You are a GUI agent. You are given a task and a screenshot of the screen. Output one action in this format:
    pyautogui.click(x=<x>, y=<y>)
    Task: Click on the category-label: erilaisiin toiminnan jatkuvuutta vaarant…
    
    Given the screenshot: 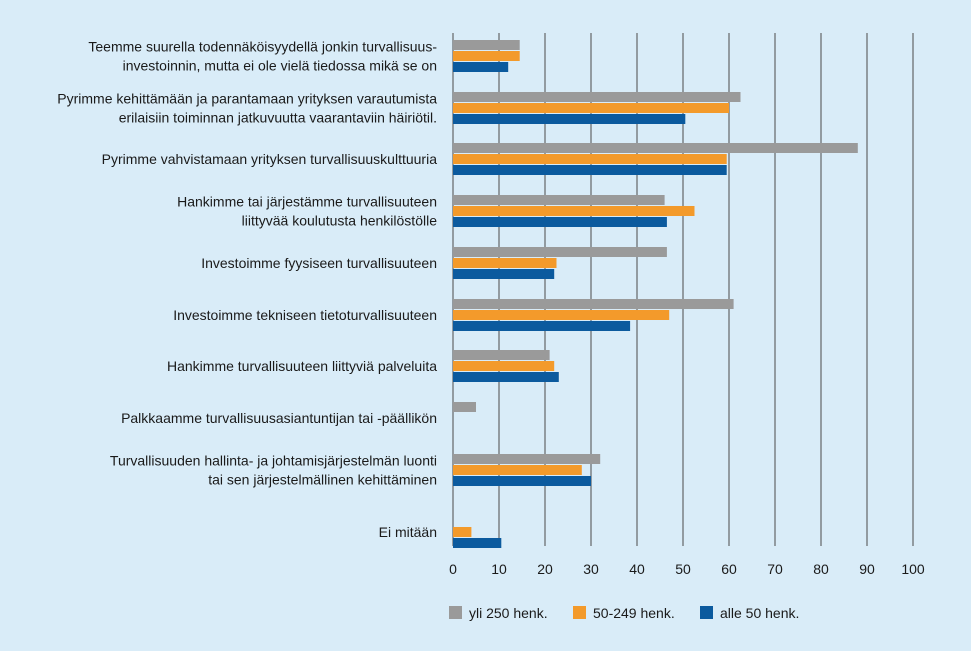 What is the action you would take?
    pyautogui.click(x=278, y=118)
    